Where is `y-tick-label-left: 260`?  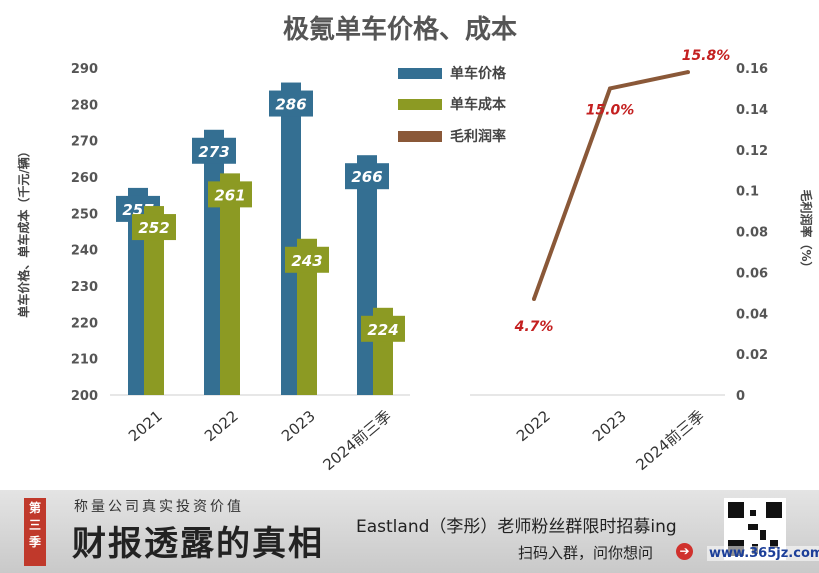
y-tick-label-left: 260 is located at coordinates (84, 178).